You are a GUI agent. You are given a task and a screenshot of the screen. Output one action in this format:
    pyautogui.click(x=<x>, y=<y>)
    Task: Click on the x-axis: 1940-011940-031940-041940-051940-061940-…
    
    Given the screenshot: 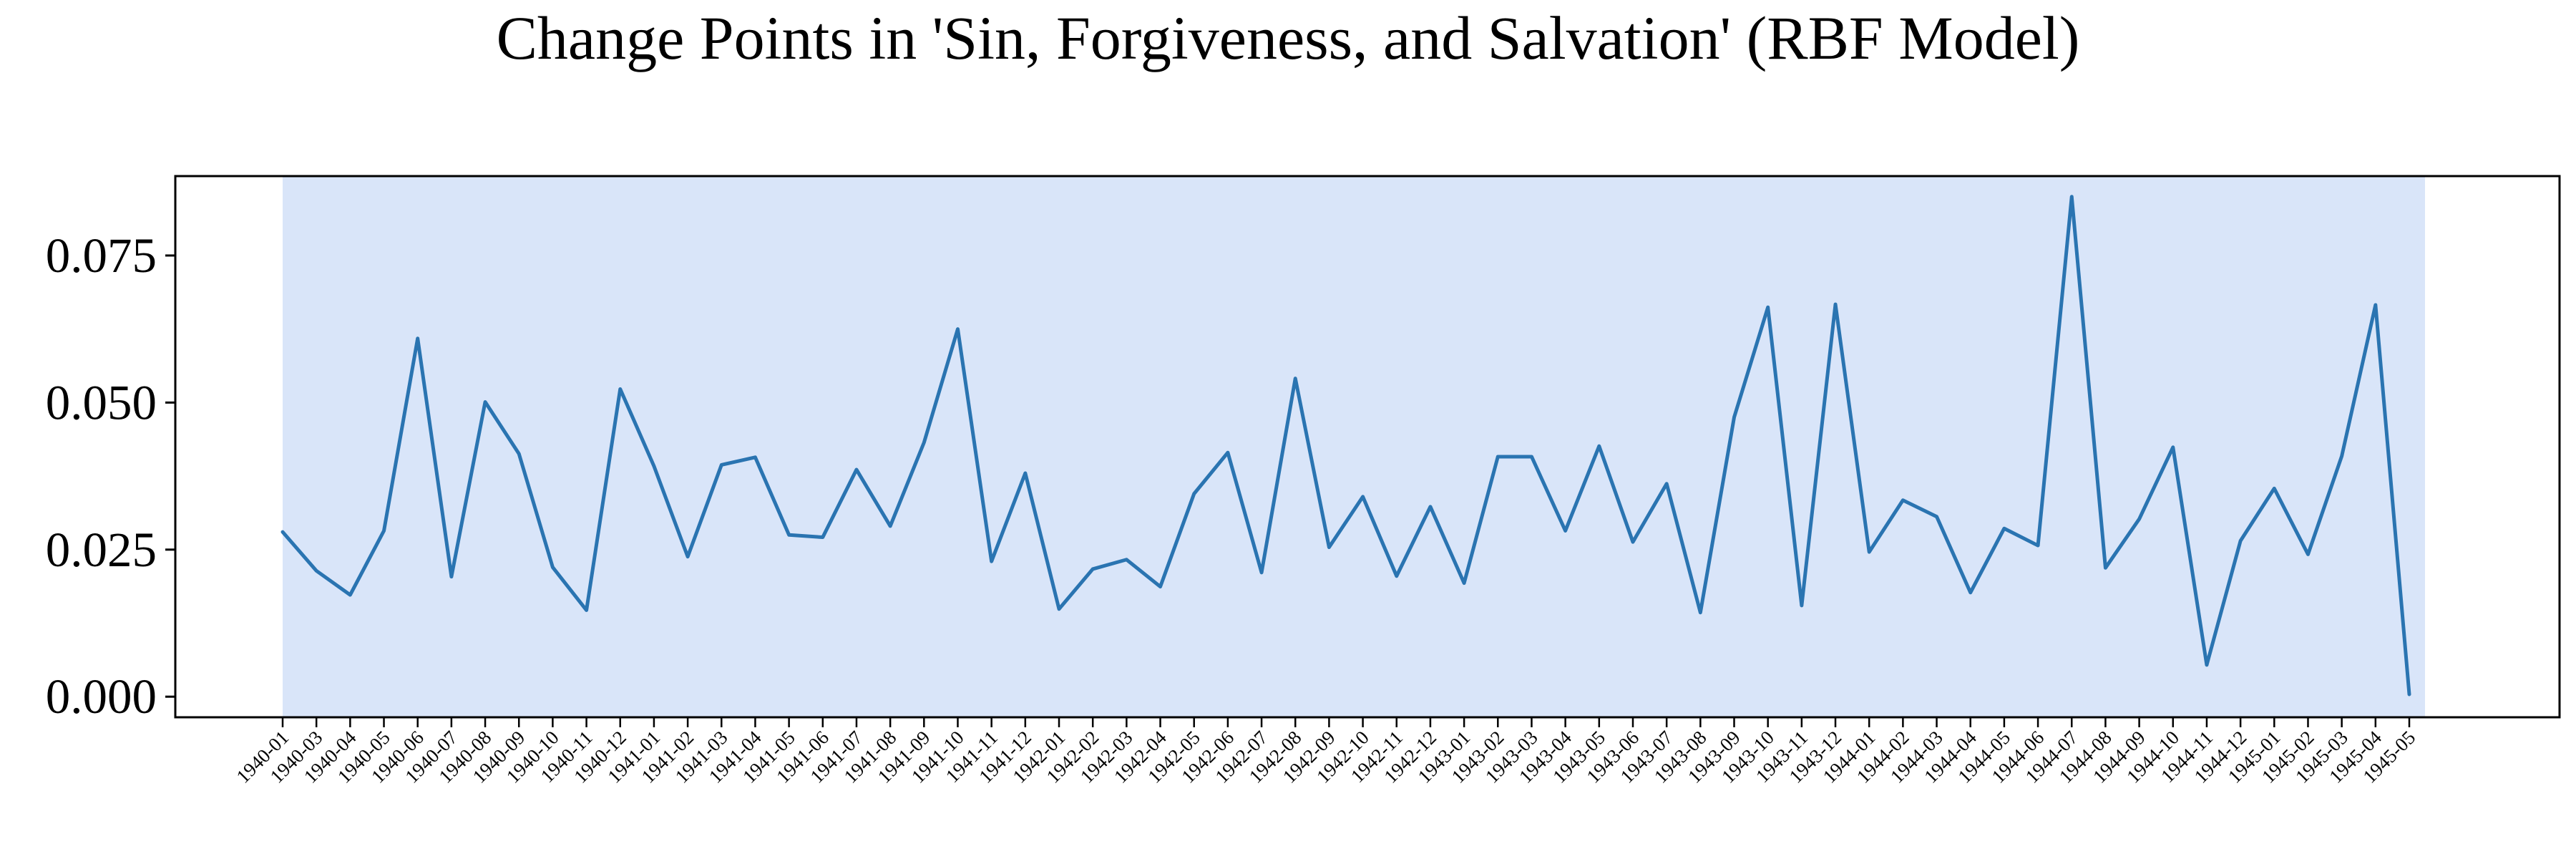 What is the action you would take?
    pyautogui.click(x=1325, y=752)
    